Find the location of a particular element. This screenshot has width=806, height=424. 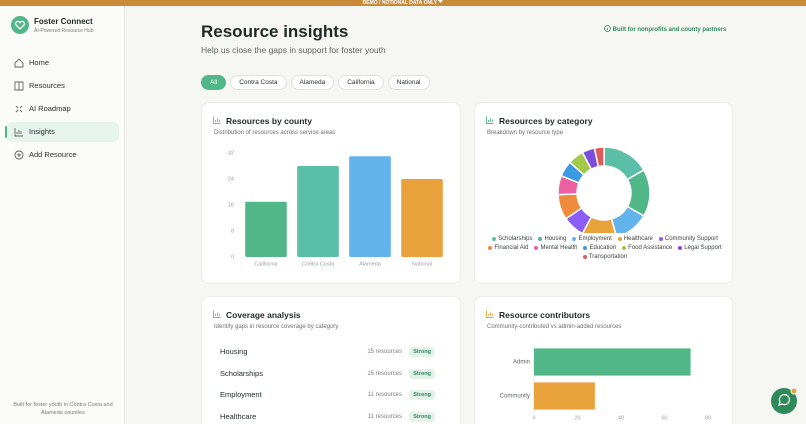

badge-text: Built for nonprofits and county partners is located at coordinates (669, 30).